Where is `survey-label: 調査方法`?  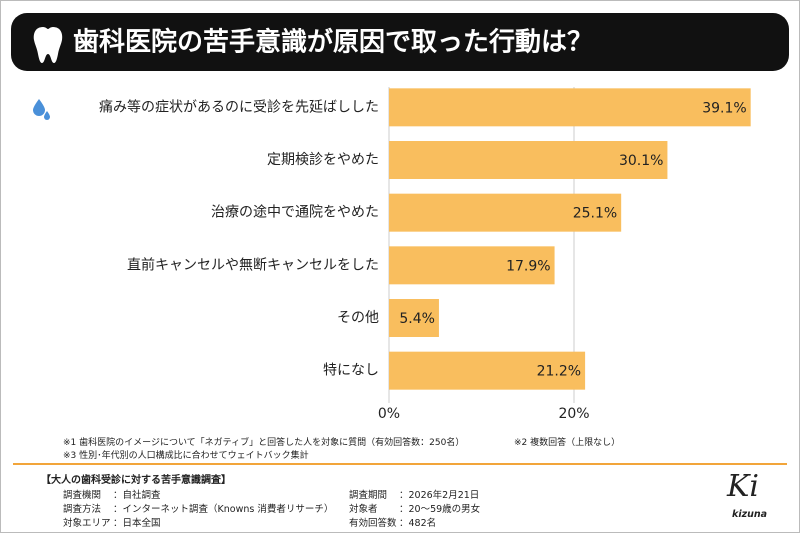
survey-label: 調査方法 is located at coordinates (82, 509).